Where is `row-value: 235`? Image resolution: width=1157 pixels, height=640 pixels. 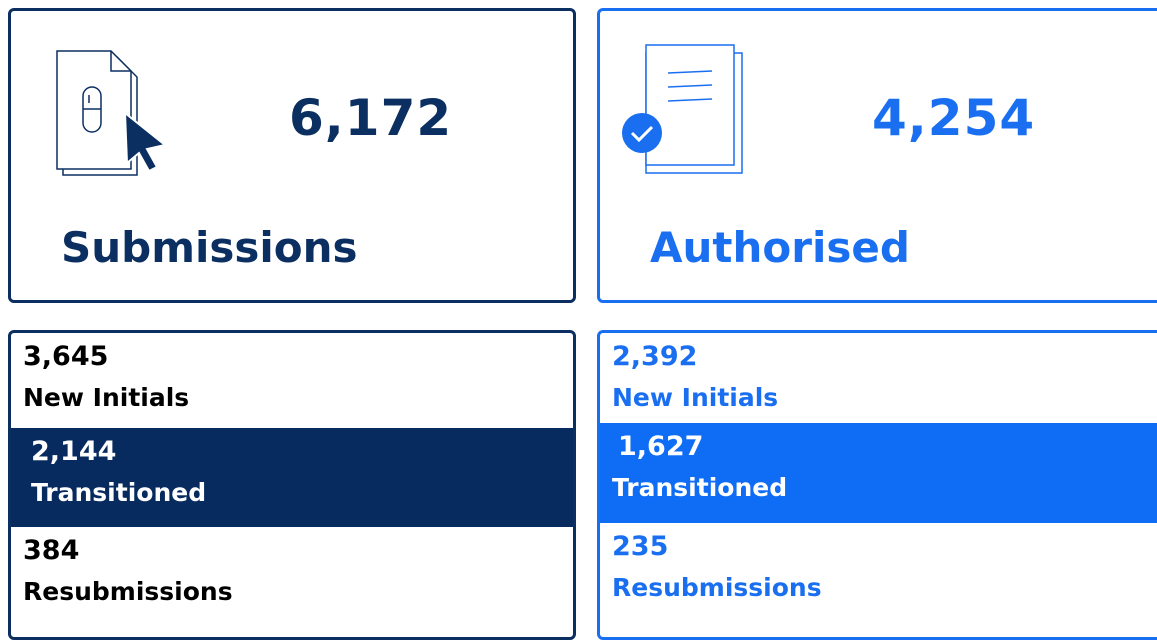
row-value: 235 is located at coordinates (640, 546).